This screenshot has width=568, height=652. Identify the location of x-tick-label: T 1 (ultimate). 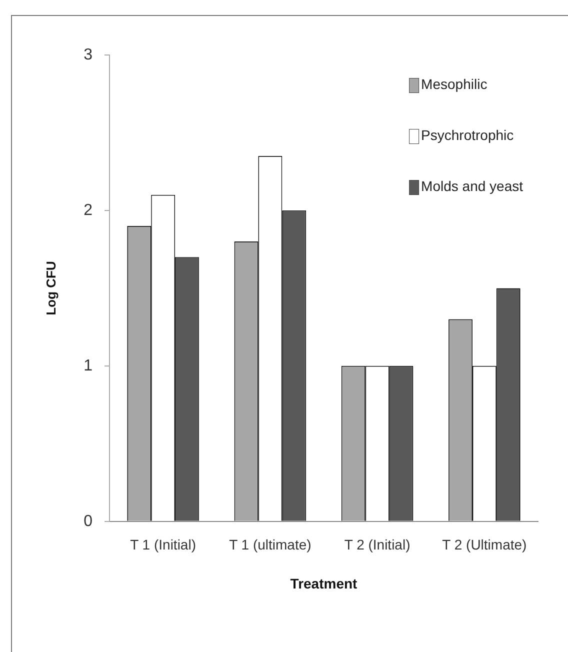
(270, 544).